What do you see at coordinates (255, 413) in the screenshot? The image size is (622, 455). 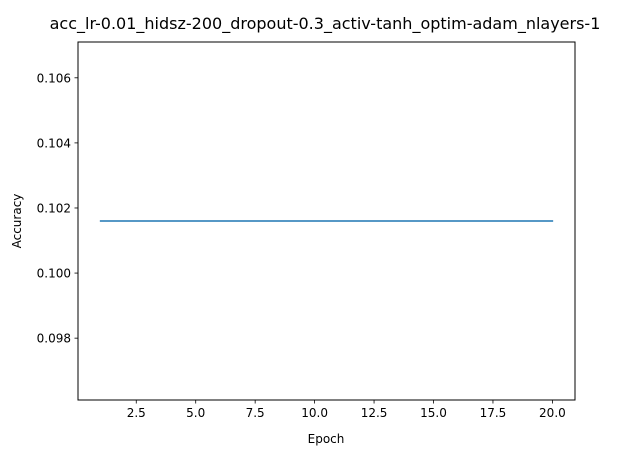 I see `x-tick-label: 7.5` at bounding box center [255, 413].